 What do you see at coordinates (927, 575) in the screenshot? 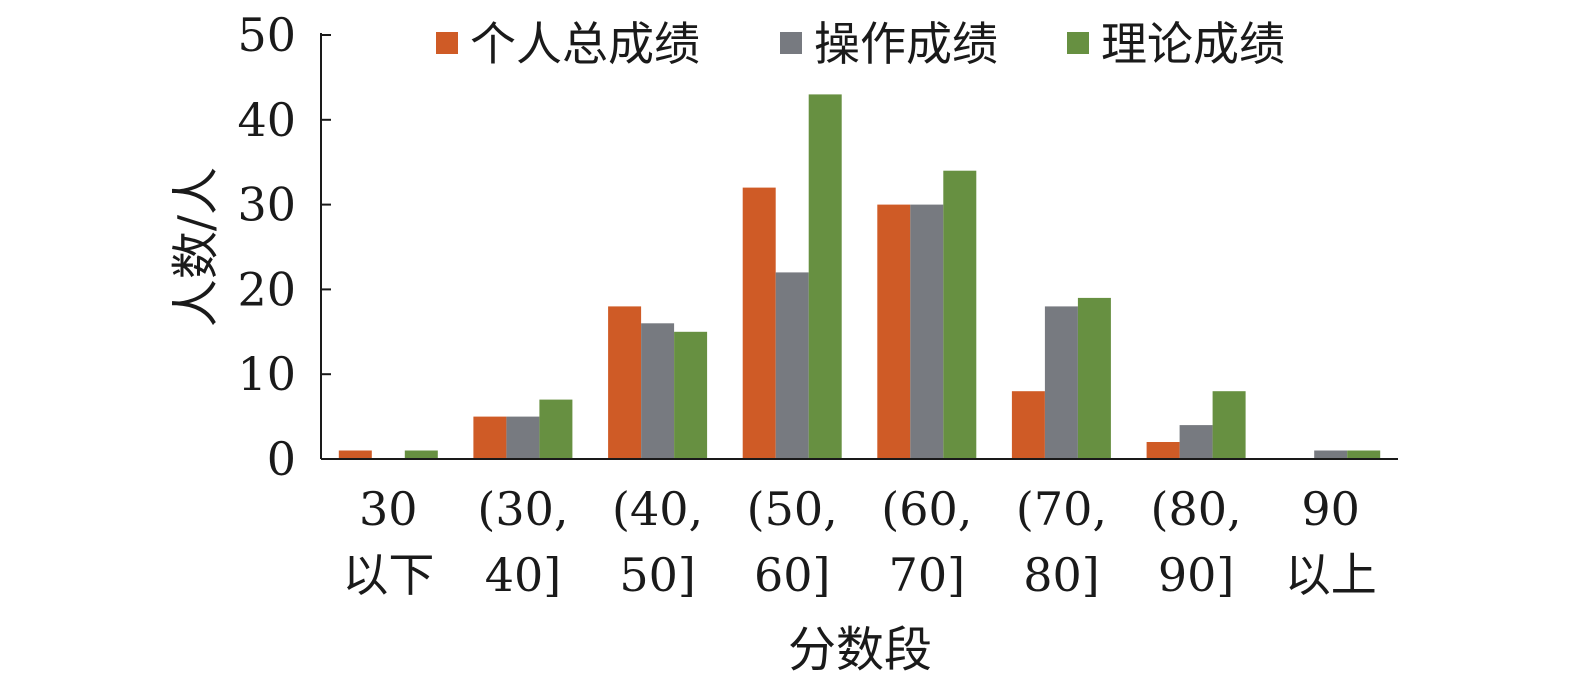
I see `x-tick-label-line2: 70]` at bounding box center [927, 575].